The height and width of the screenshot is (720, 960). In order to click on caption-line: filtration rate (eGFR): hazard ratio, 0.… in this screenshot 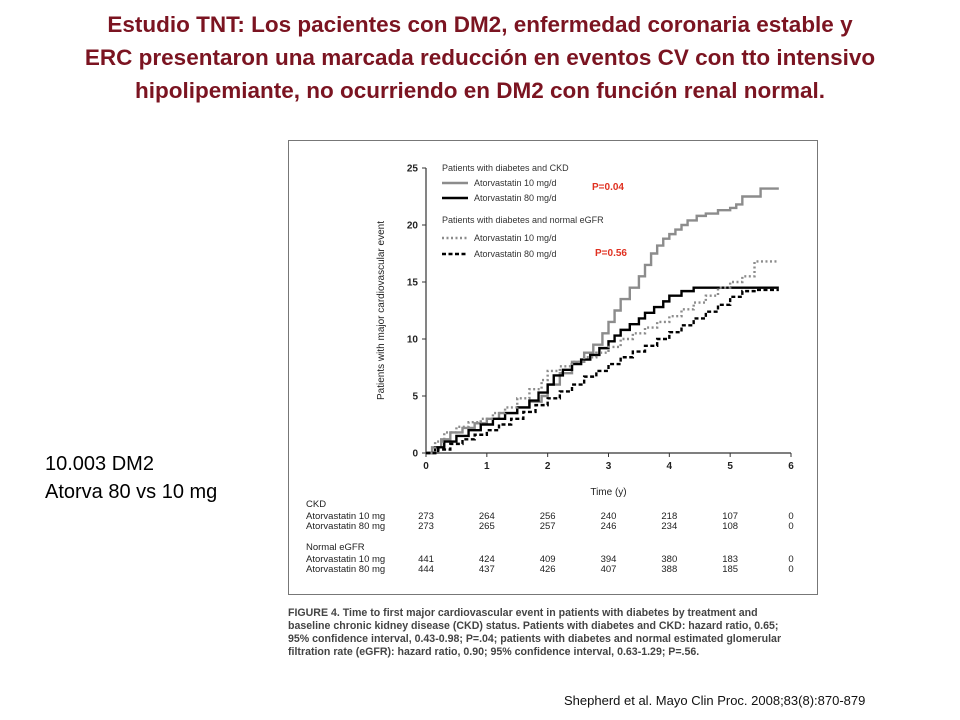, I will do `click(494, 652)`.